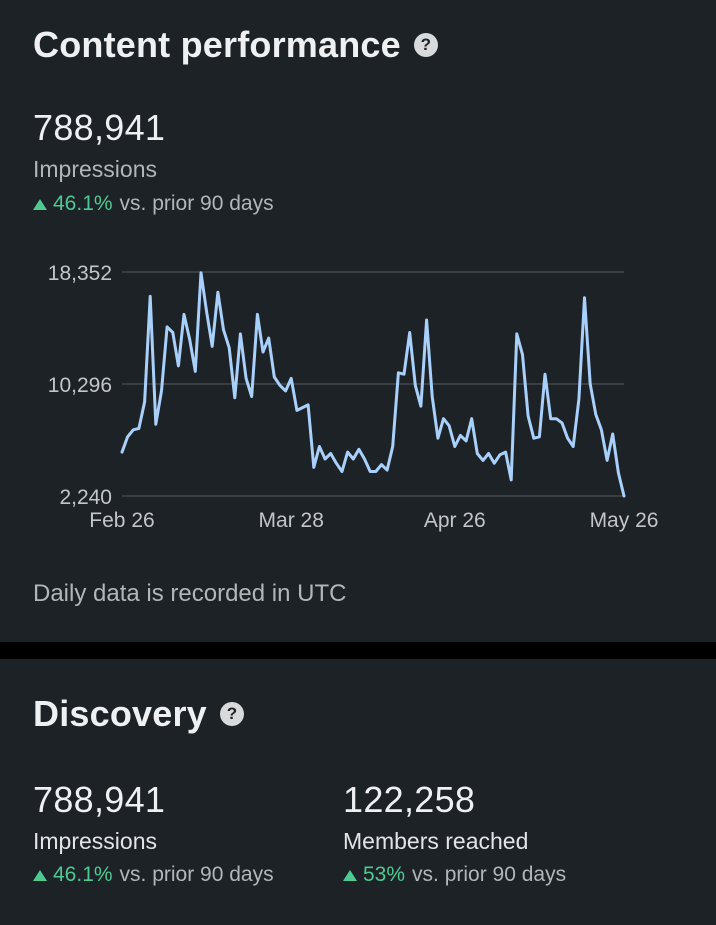  What do you see at coordinates (99, 799) in the screenshot?
I see `discovery-impressions-value: 788,941` at bounding box center [99, 799].